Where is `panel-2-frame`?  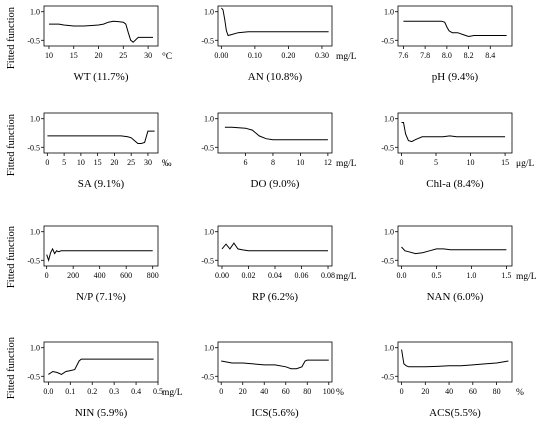
panel-2-frame is located at coordinates (275, 26).